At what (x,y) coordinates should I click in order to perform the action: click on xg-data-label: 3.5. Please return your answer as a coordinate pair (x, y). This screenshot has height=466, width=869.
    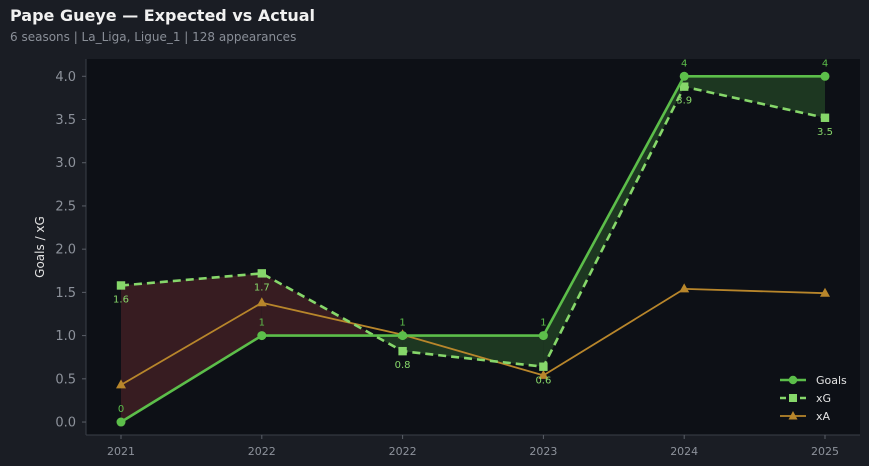
    Looking at the image, I should click on (825, 132).